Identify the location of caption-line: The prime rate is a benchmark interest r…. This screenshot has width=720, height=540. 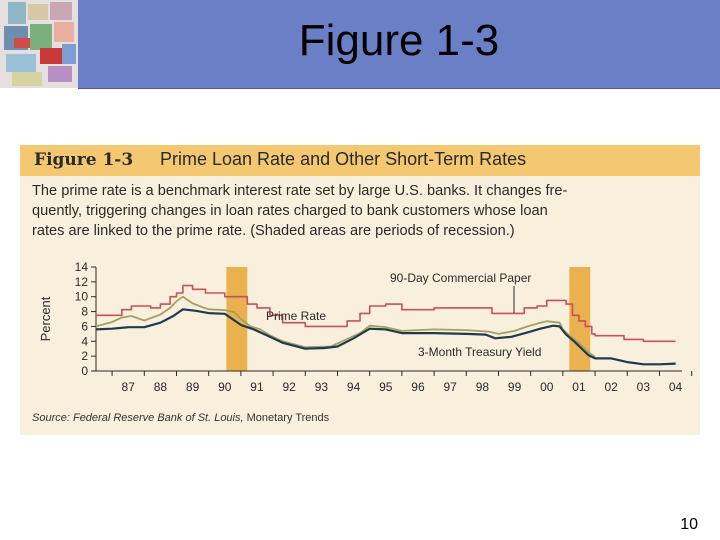
(300, 191).